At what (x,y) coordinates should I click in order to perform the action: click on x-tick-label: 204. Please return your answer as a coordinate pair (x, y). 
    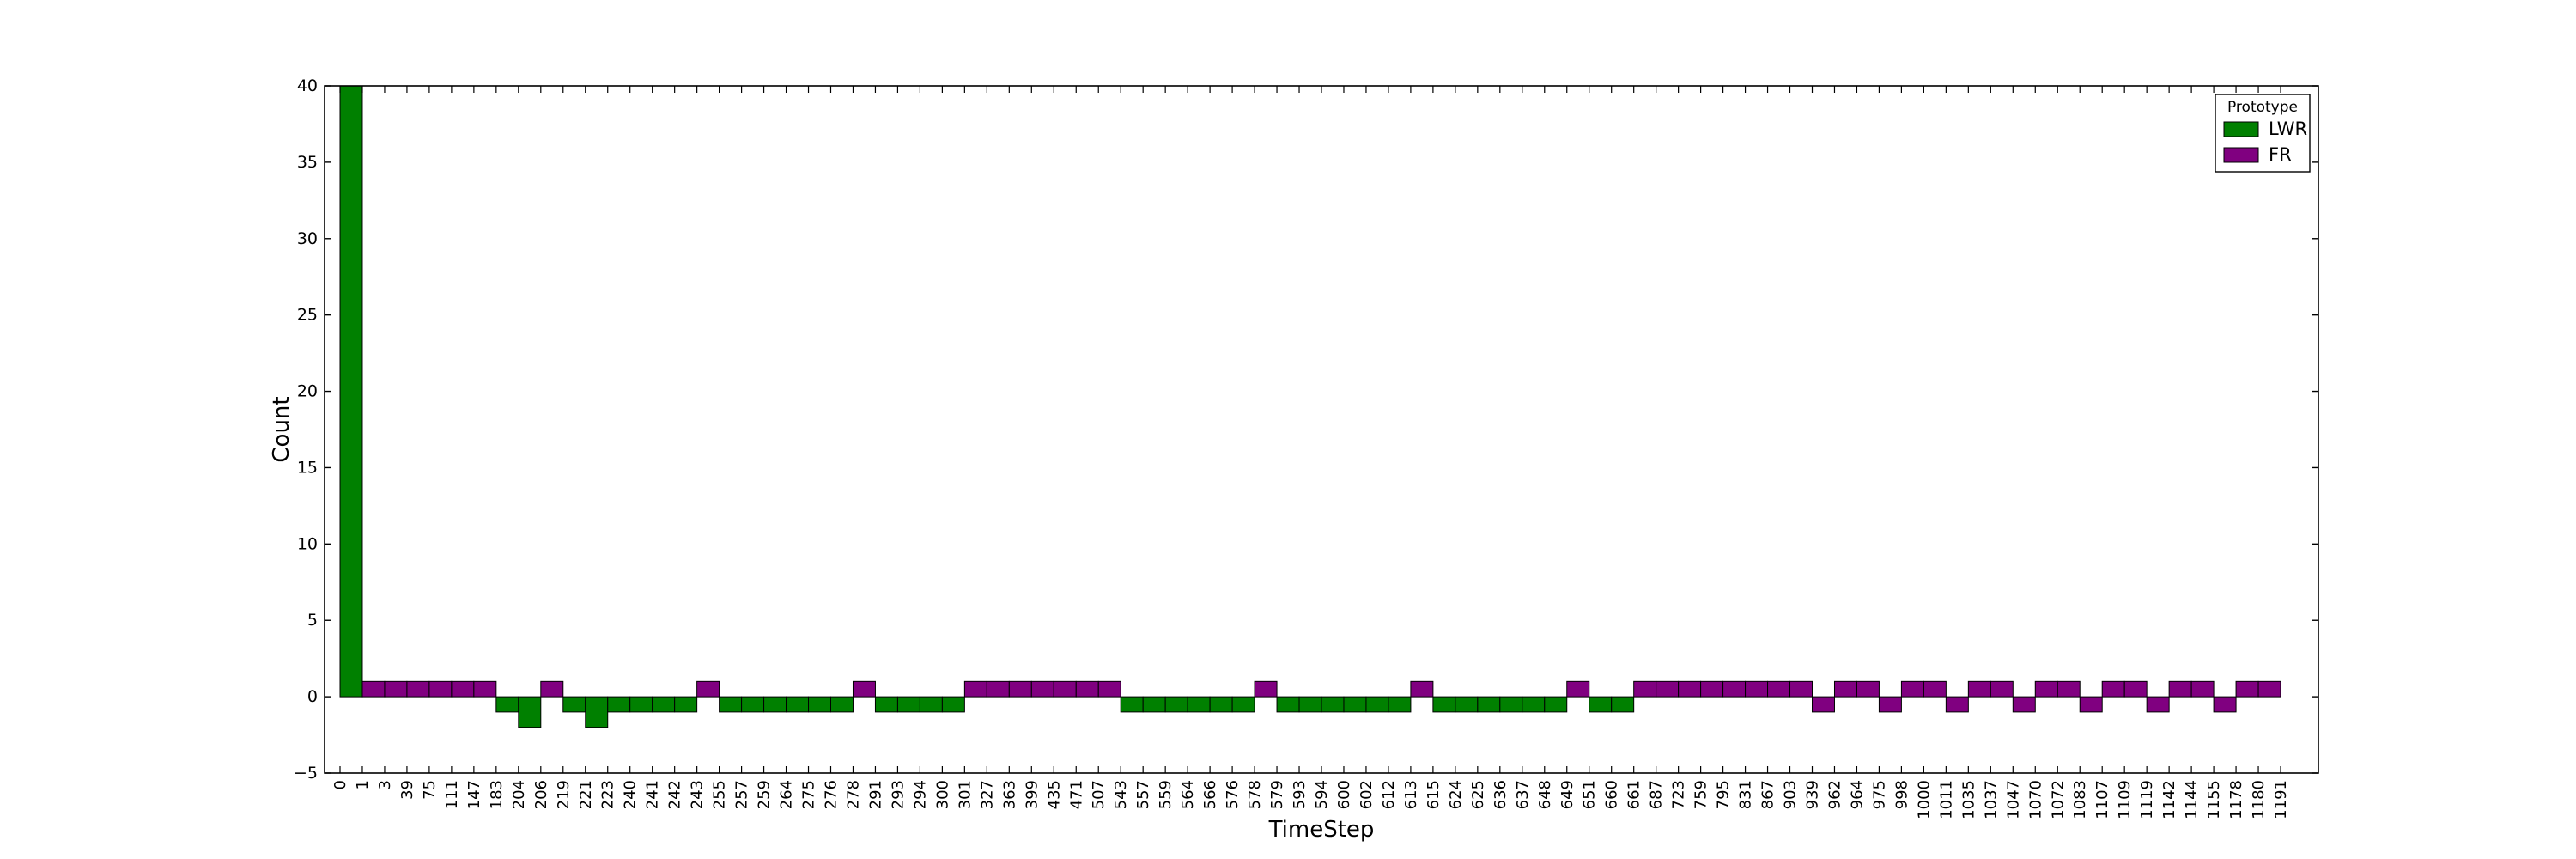
    Looking at the image, I should click on (519, 794).